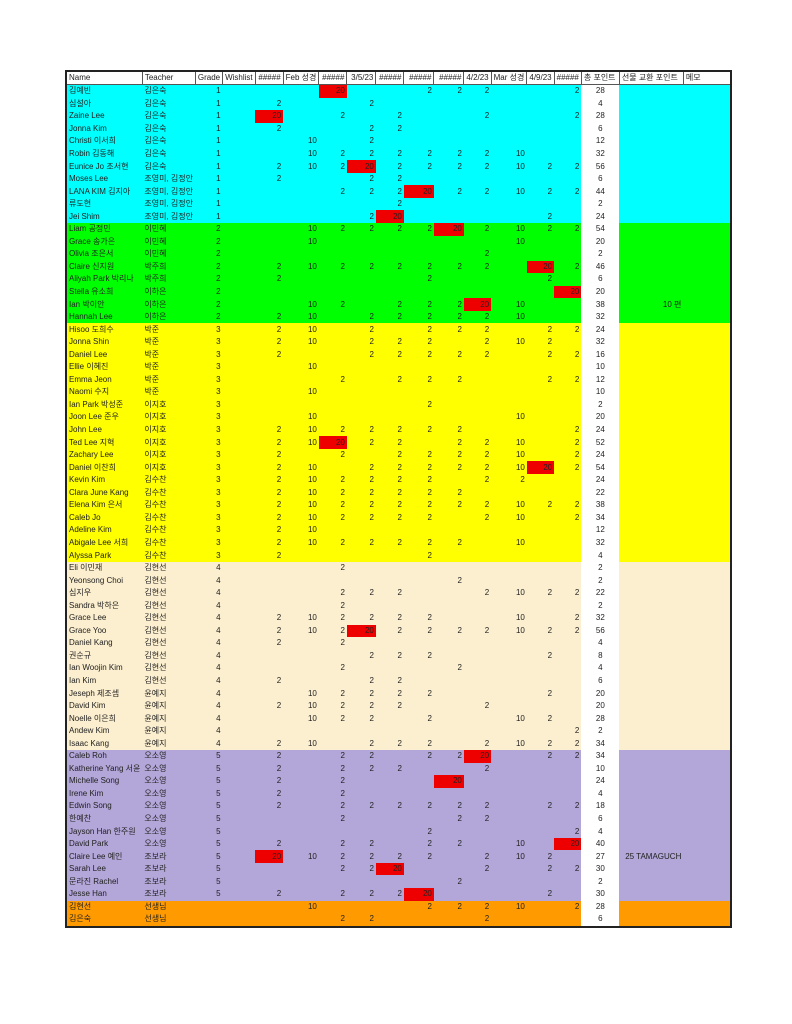  What do you see at coordinates (209, 342) in the screenshot?
I see `cell-grade: 3` at bounding box center [209, 342].